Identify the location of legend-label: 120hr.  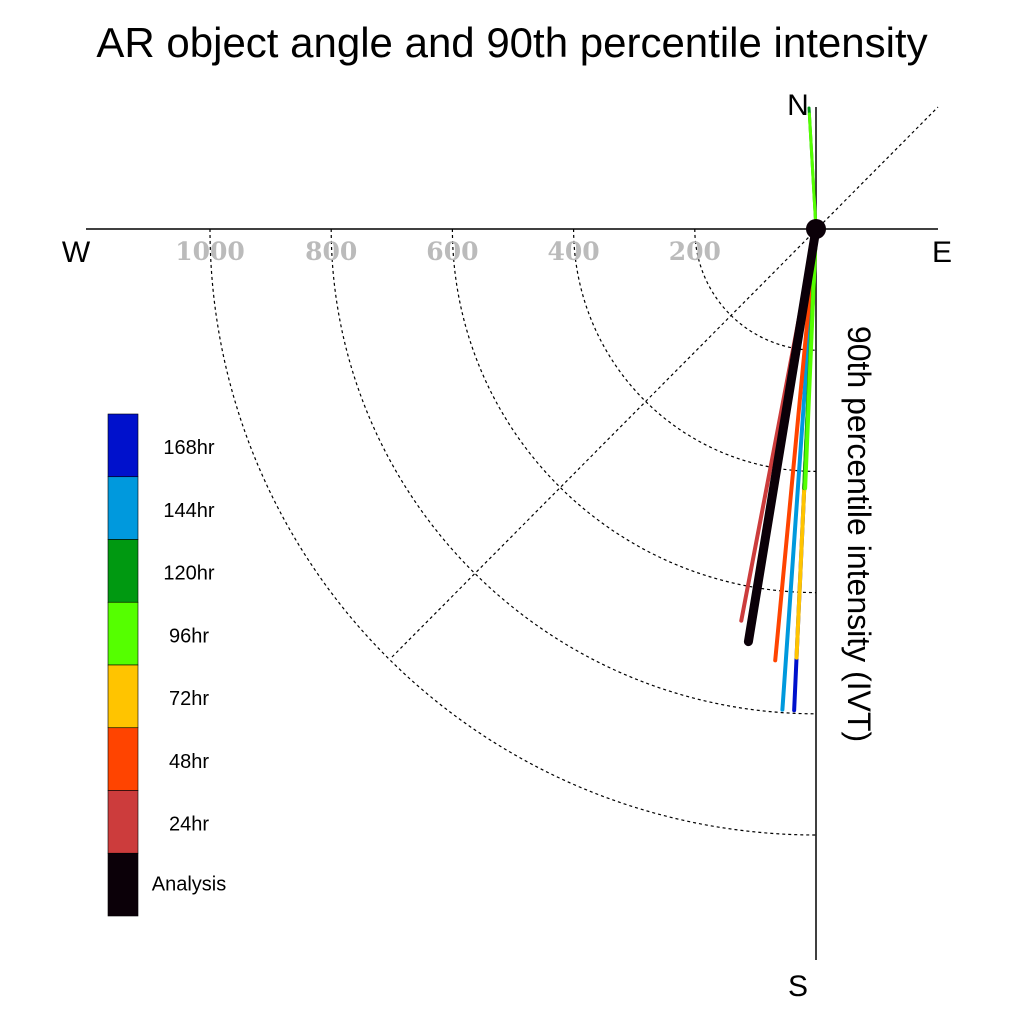
(188, 574).